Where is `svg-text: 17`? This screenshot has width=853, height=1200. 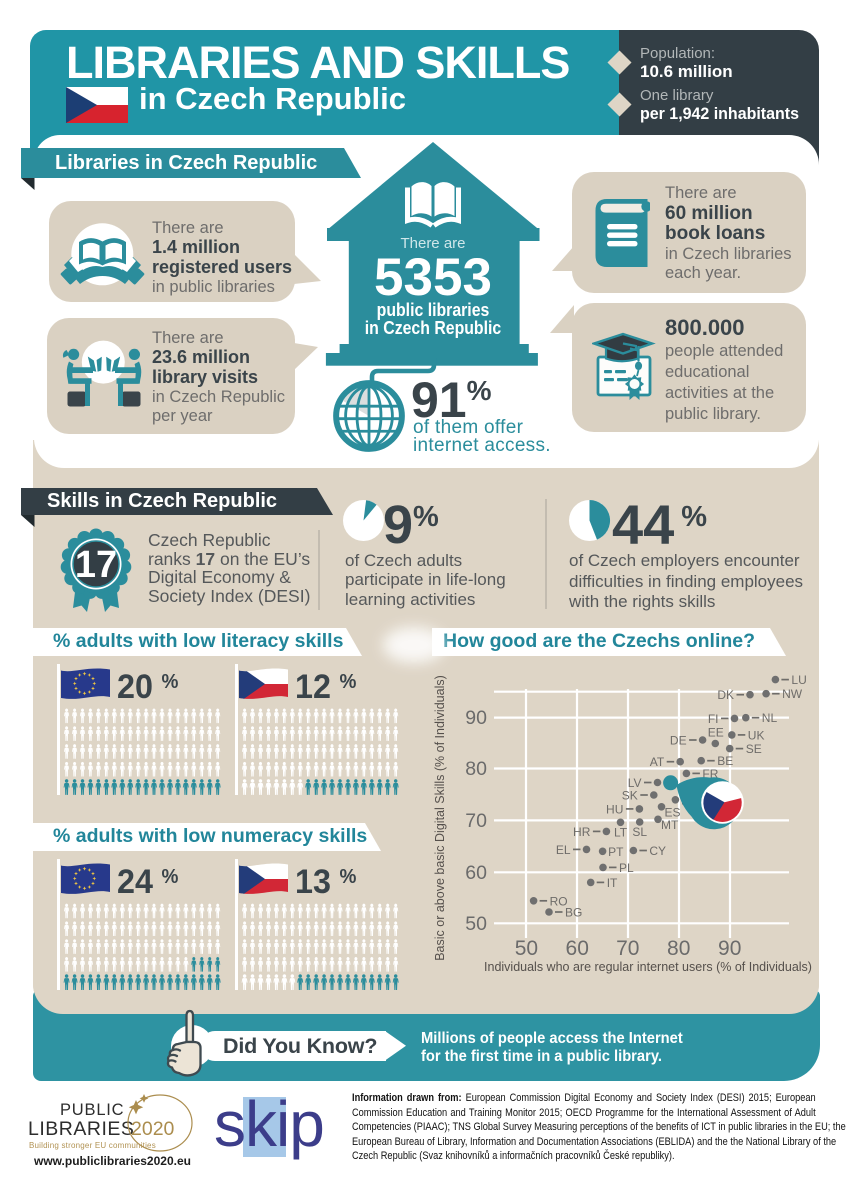
svg-text: 17 is located at coordinates (96, 565).